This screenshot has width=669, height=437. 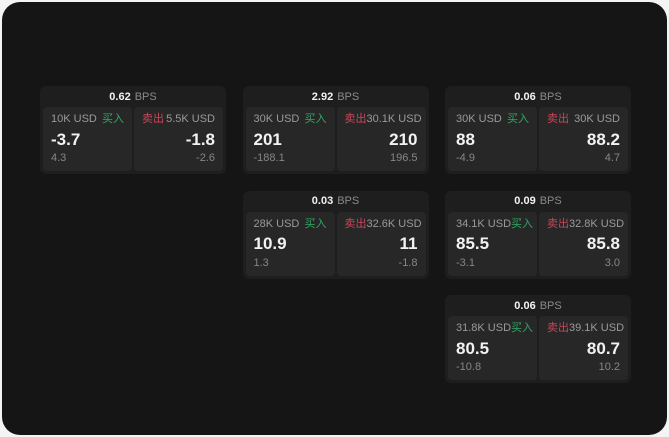 What do you see at coordinates (322, 201) in the screenshot?
I see `bps-spread-value: 0.03` at bounding box center [322, 201].